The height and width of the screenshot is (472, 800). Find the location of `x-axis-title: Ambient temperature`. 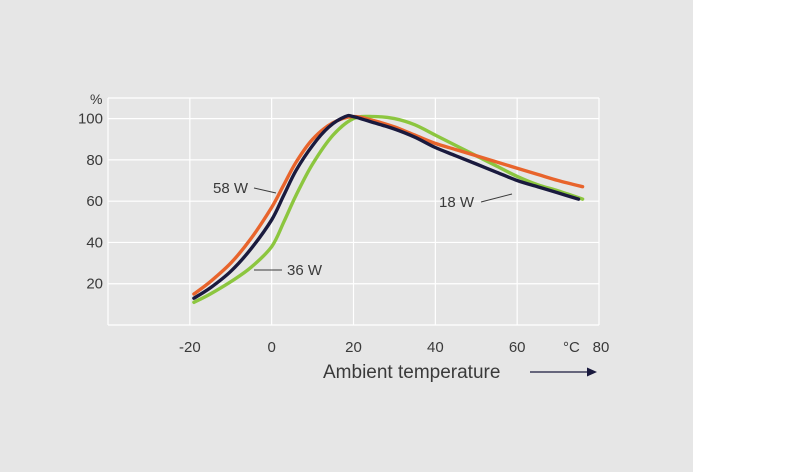

x-axis-title: Ambient temperature is located at coordinates (411, 372).